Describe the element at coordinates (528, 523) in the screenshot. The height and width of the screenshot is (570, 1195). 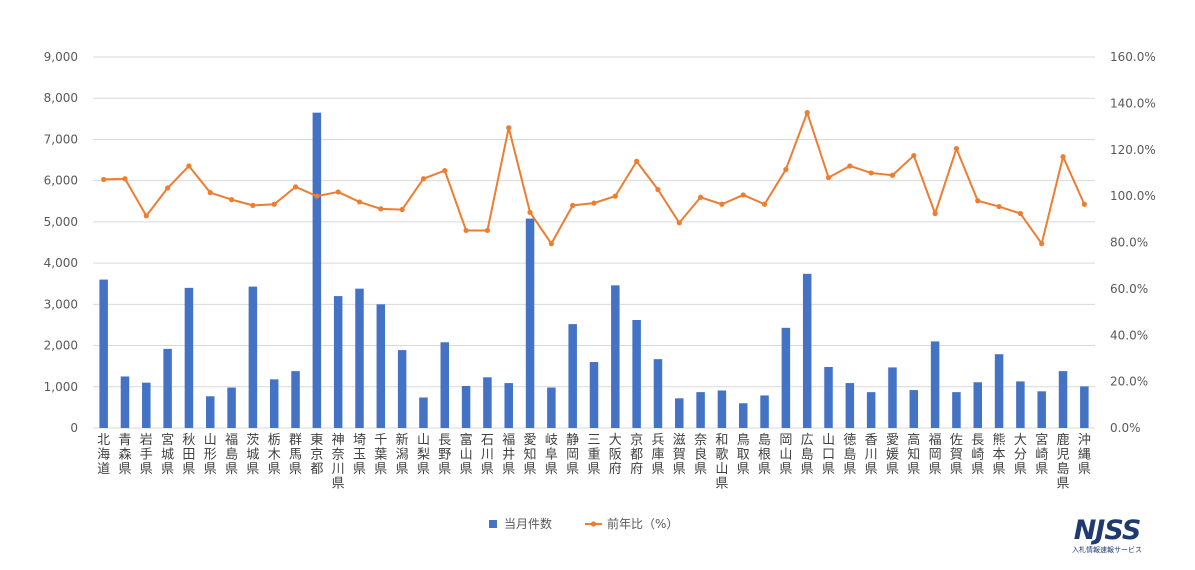
I see `legend-label-bar: 当月件数` at that location.